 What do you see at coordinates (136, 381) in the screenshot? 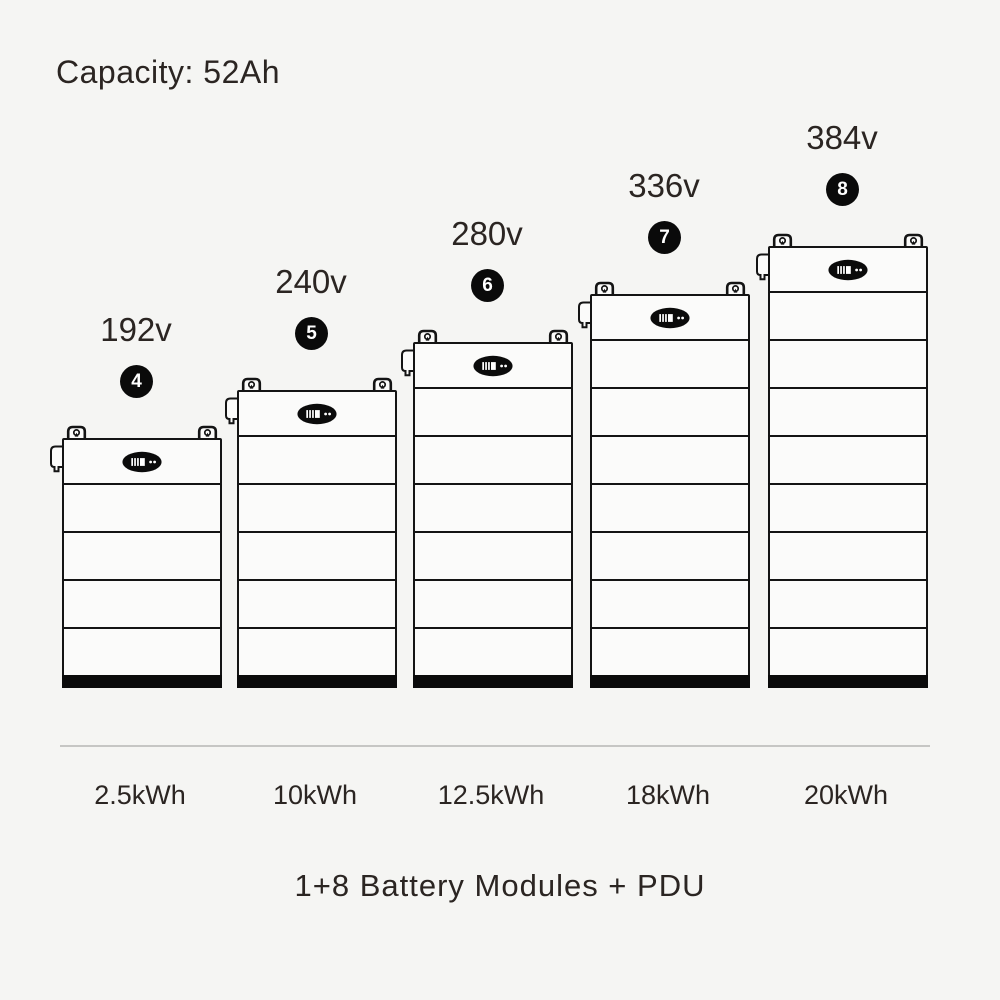
I see `module-count-badge: 4` at bounding box center [136, 381].